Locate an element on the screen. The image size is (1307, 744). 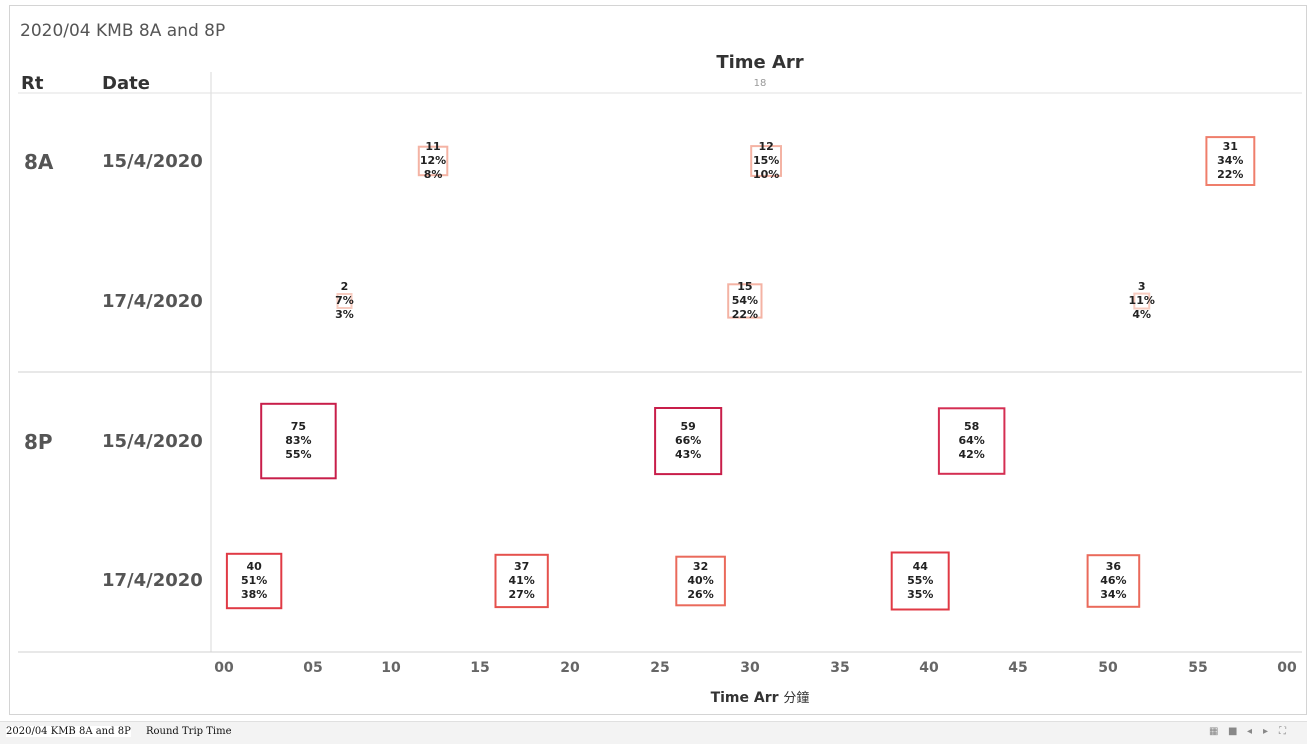
mark-count: 59 is located at coordinates (688, 426).